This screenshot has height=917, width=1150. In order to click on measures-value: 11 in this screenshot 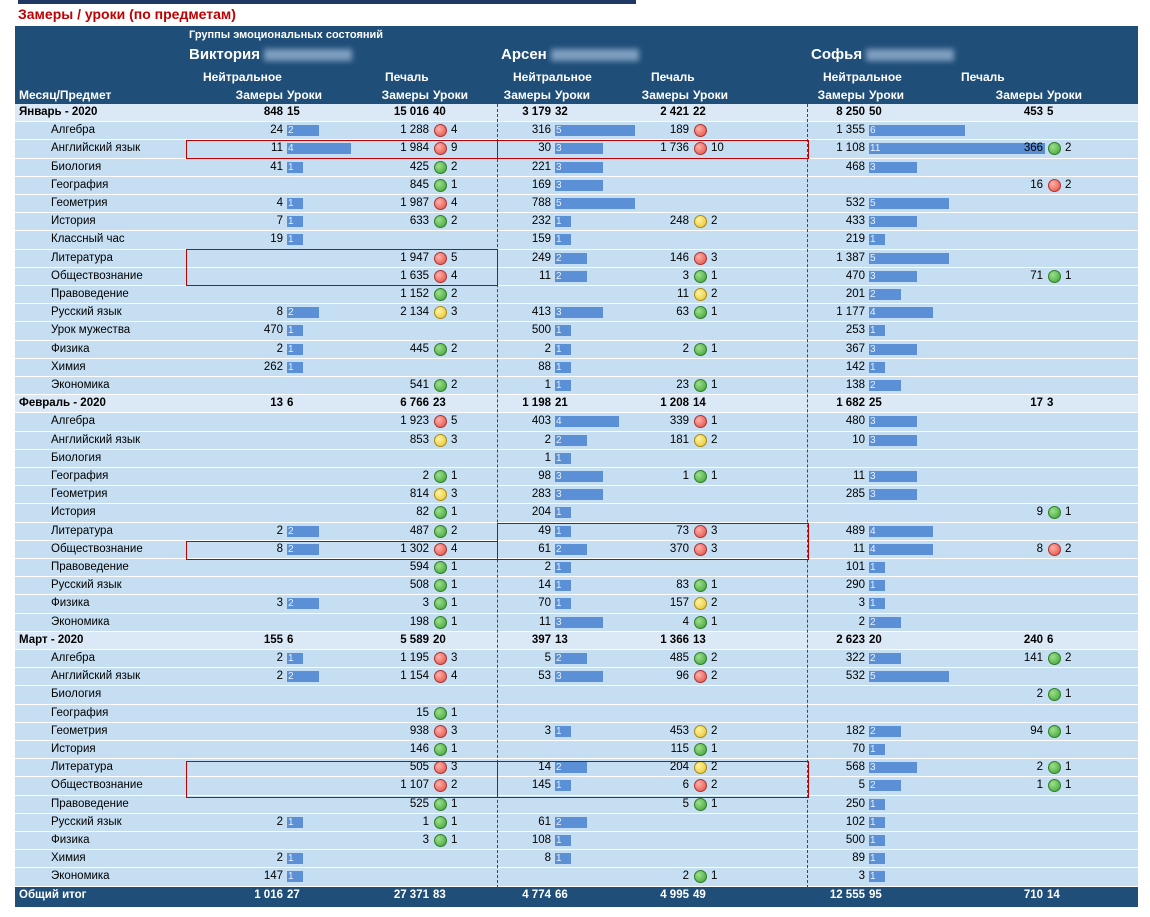, I will do `click(545, 621)`.